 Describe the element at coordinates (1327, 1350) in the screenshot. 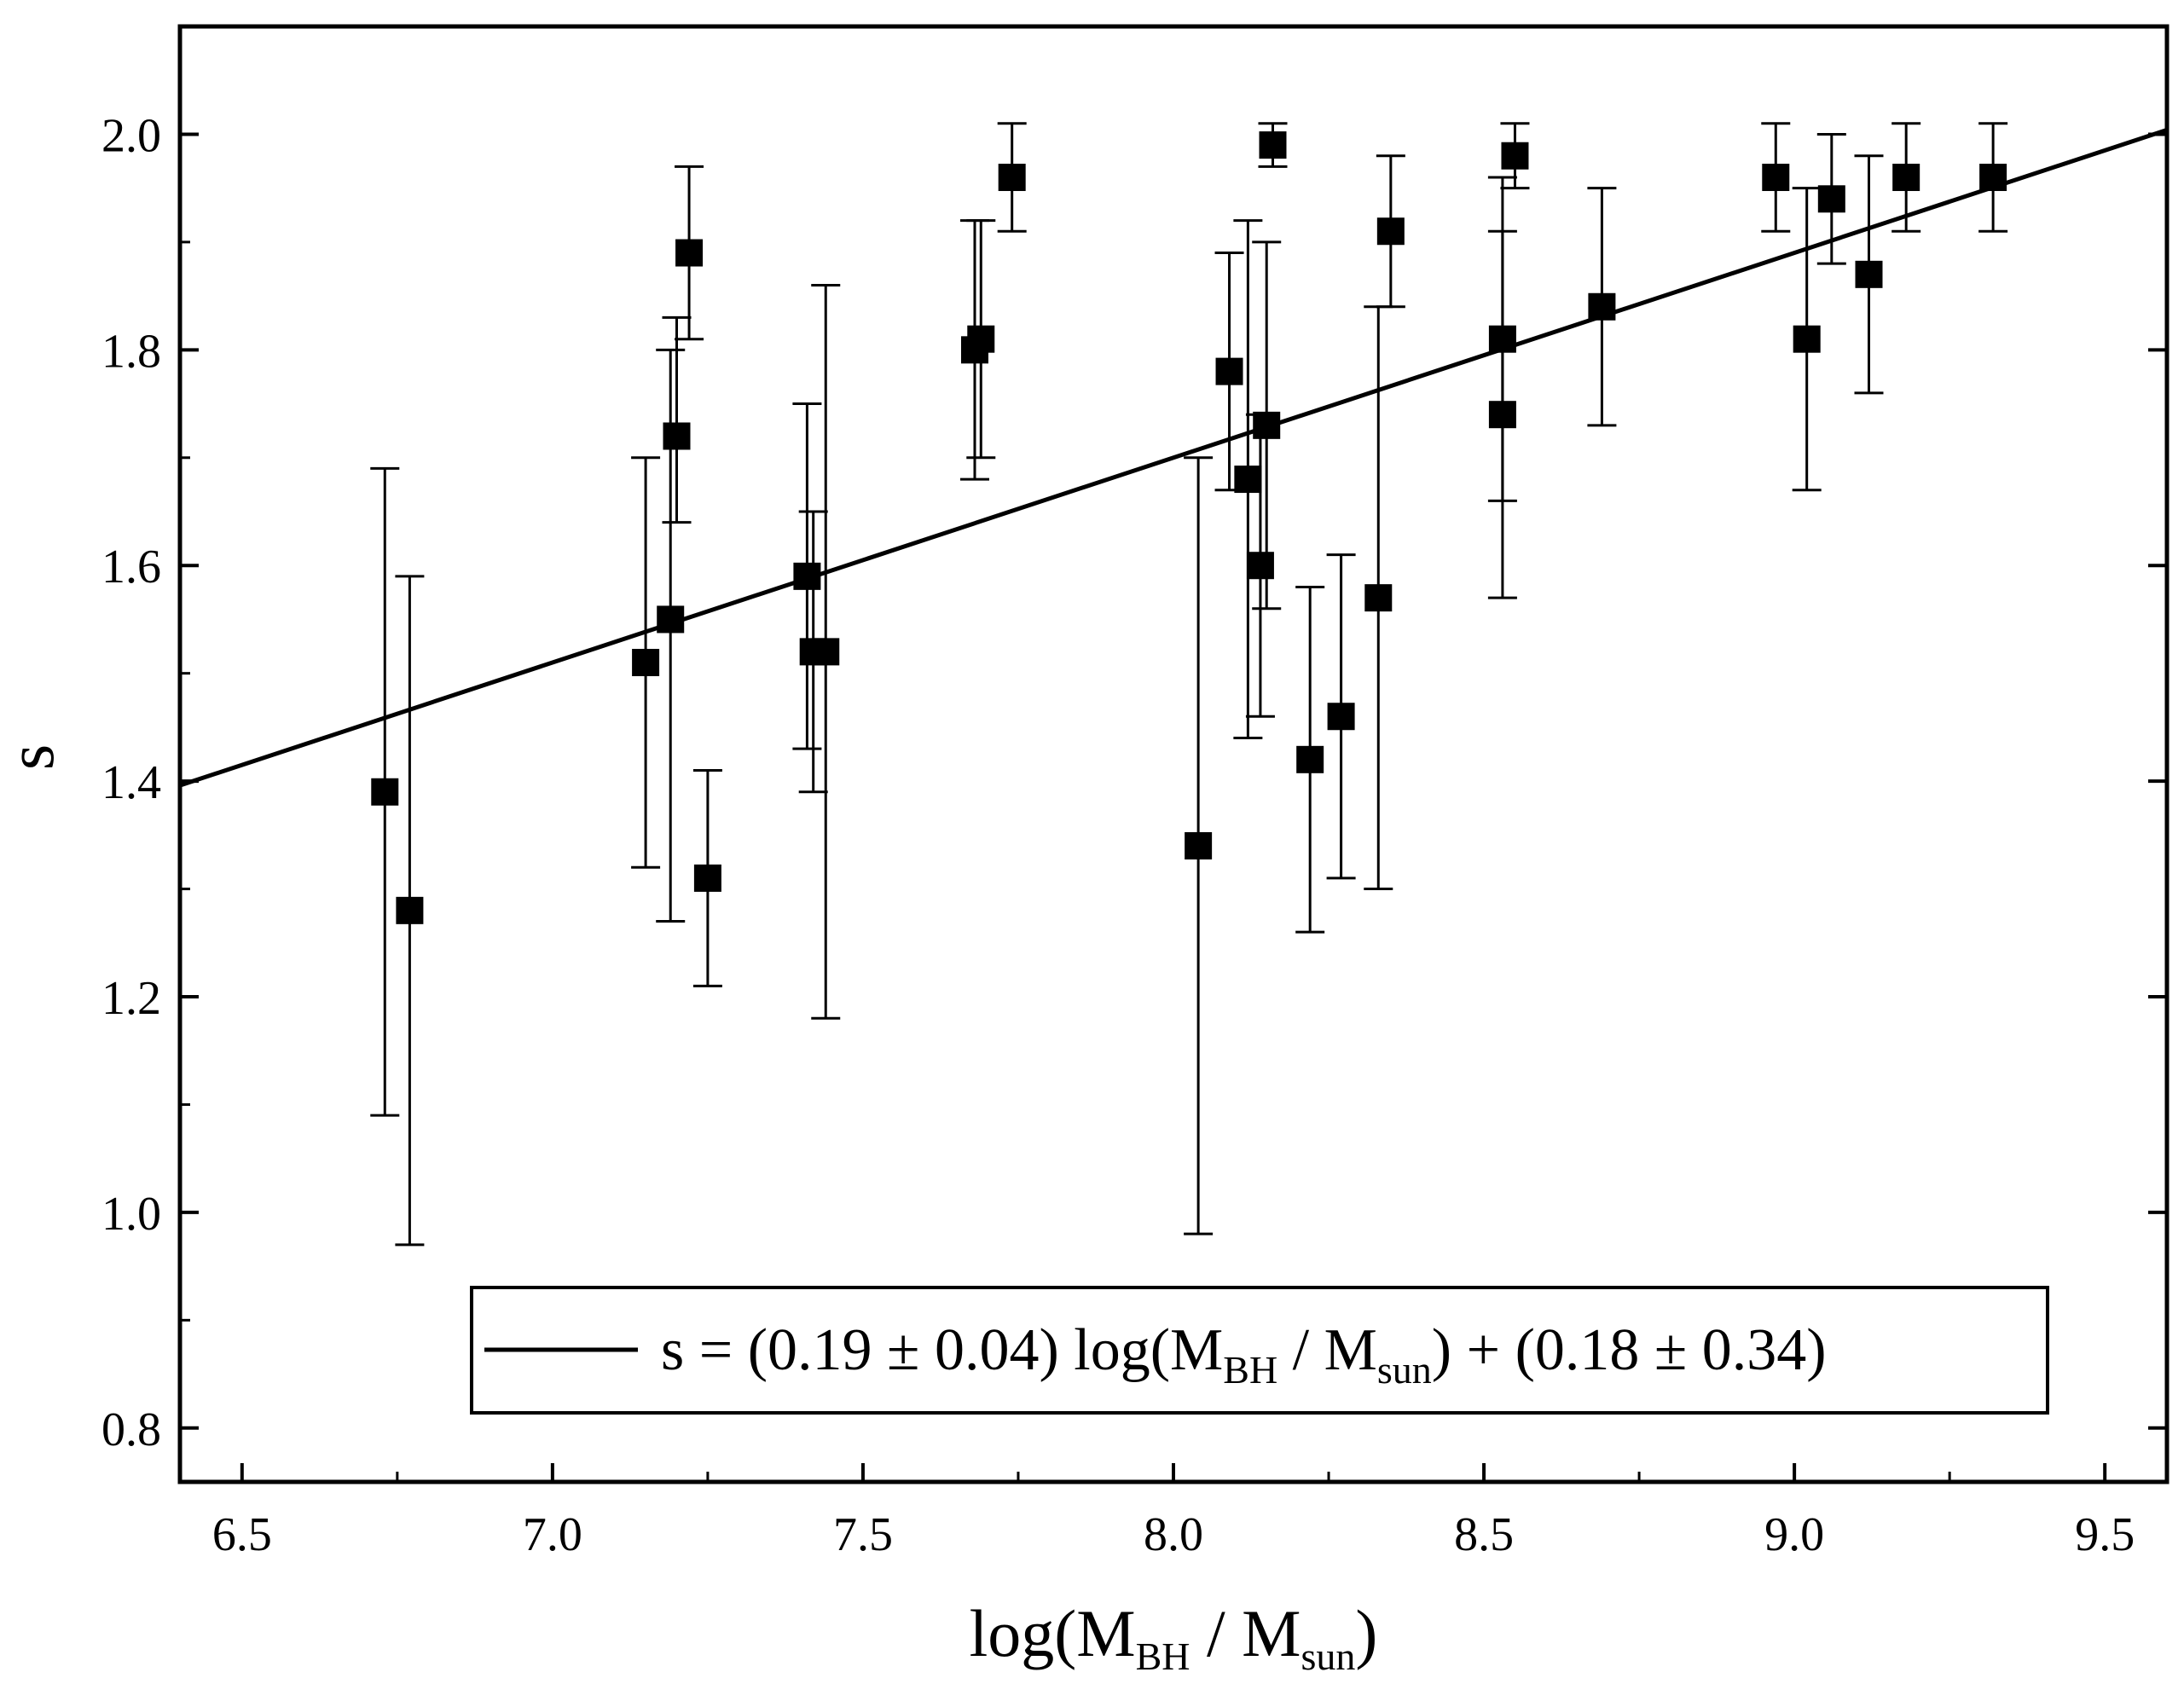

I see `legend-label-part: / M` at that location.